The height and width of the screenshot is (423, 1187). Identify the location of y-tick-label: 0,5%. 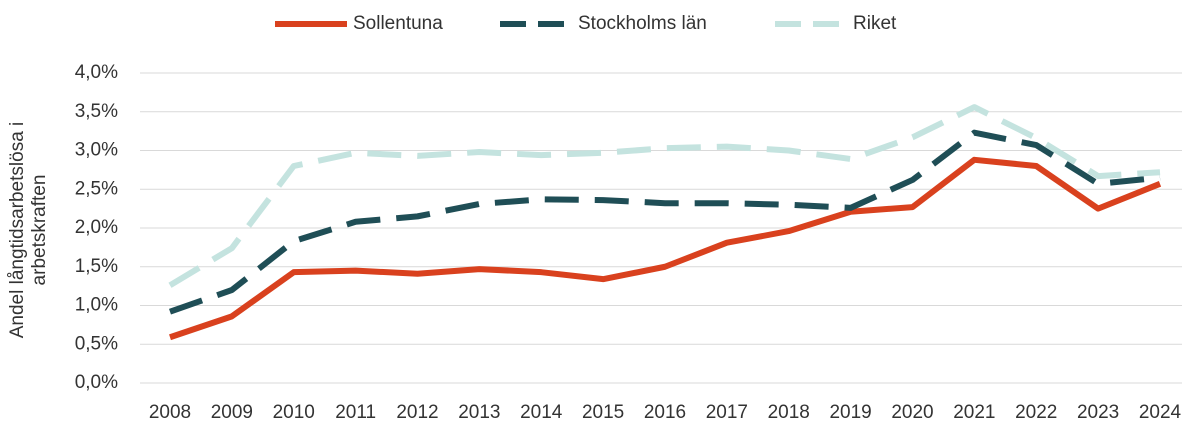
(96, 343).